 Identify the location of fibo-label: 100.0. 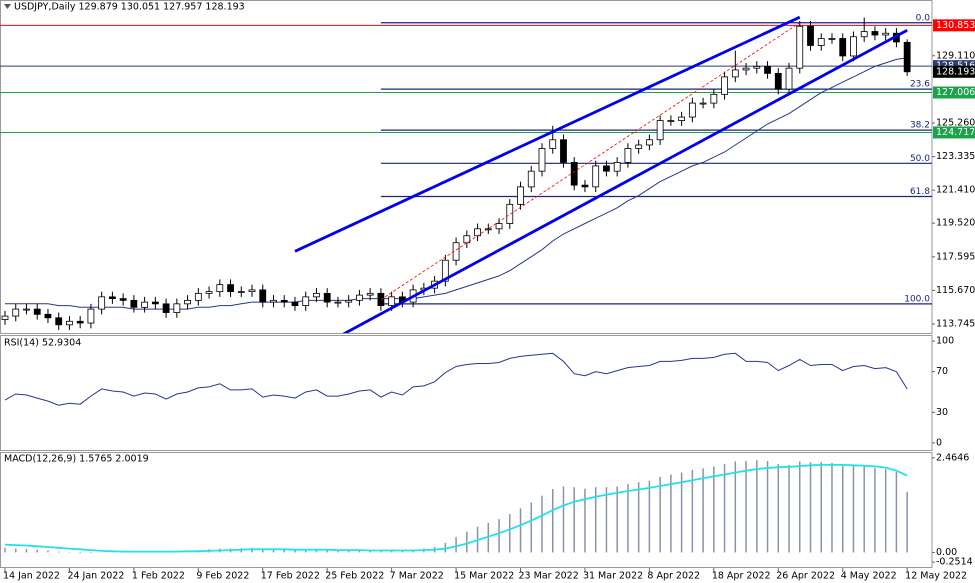
(917, 299).